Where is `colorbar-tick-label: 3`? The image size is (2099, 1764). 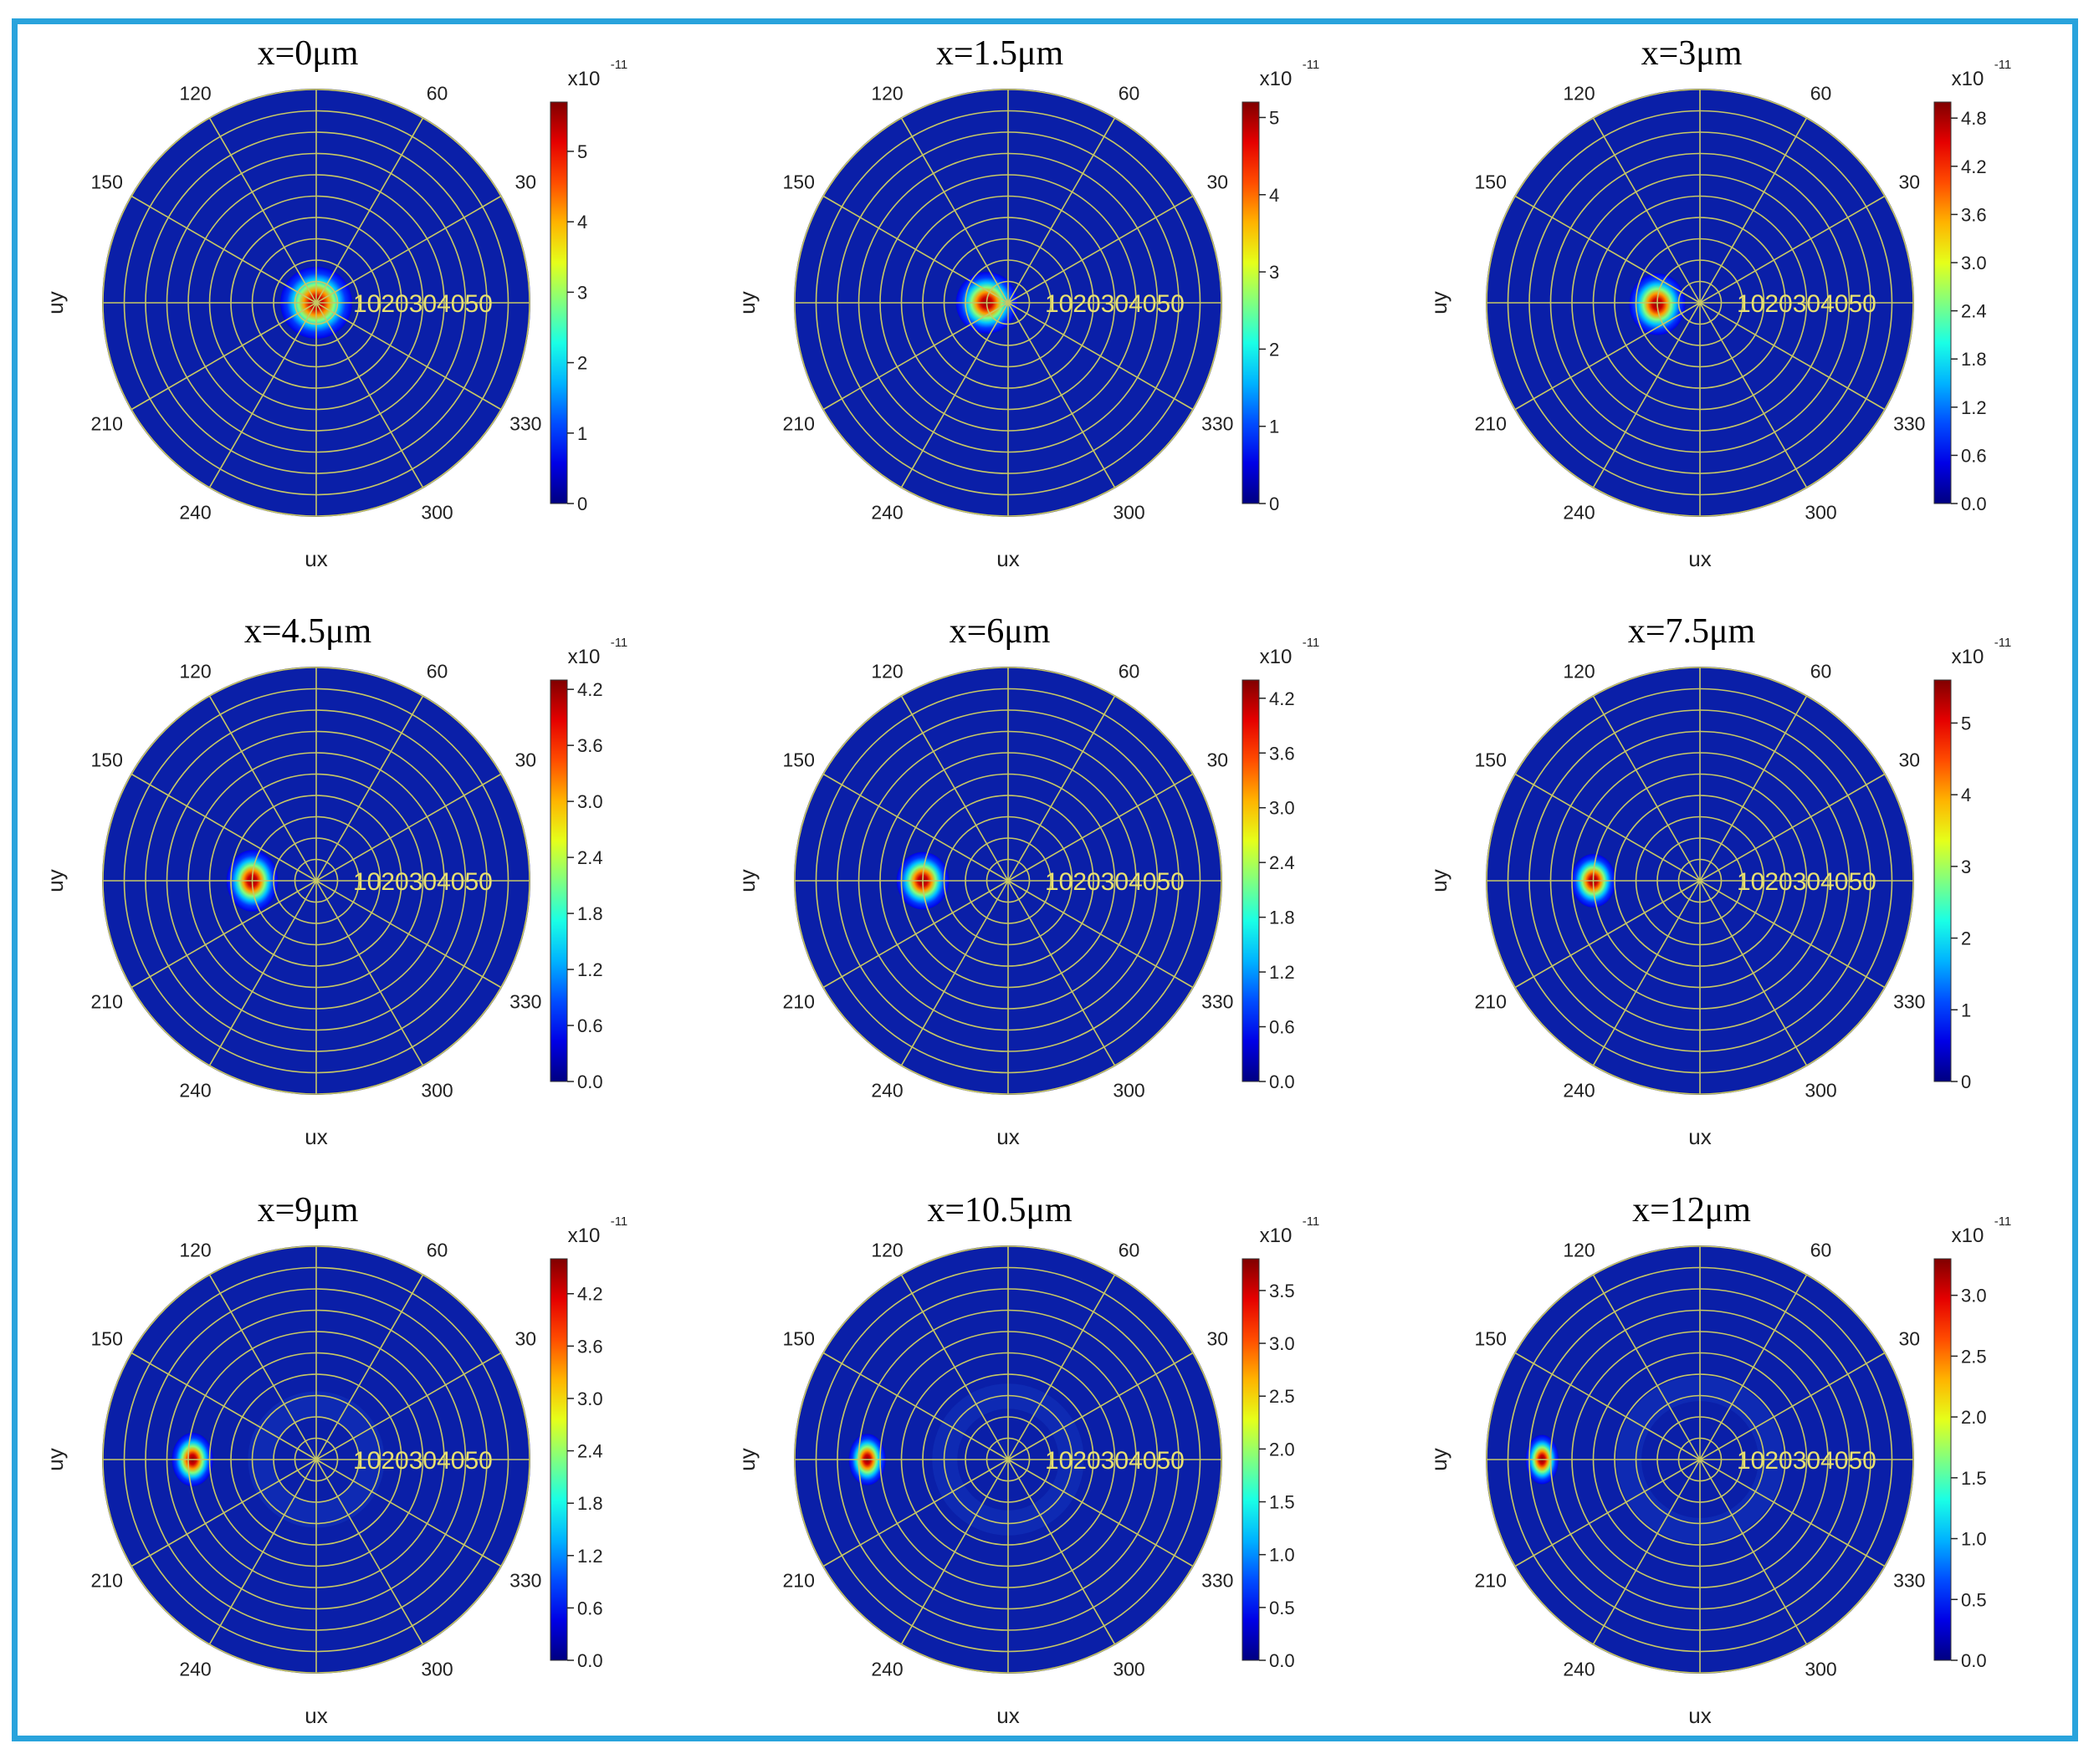
colorbar-tick-label: 3 is located at coordinates (582, 292).